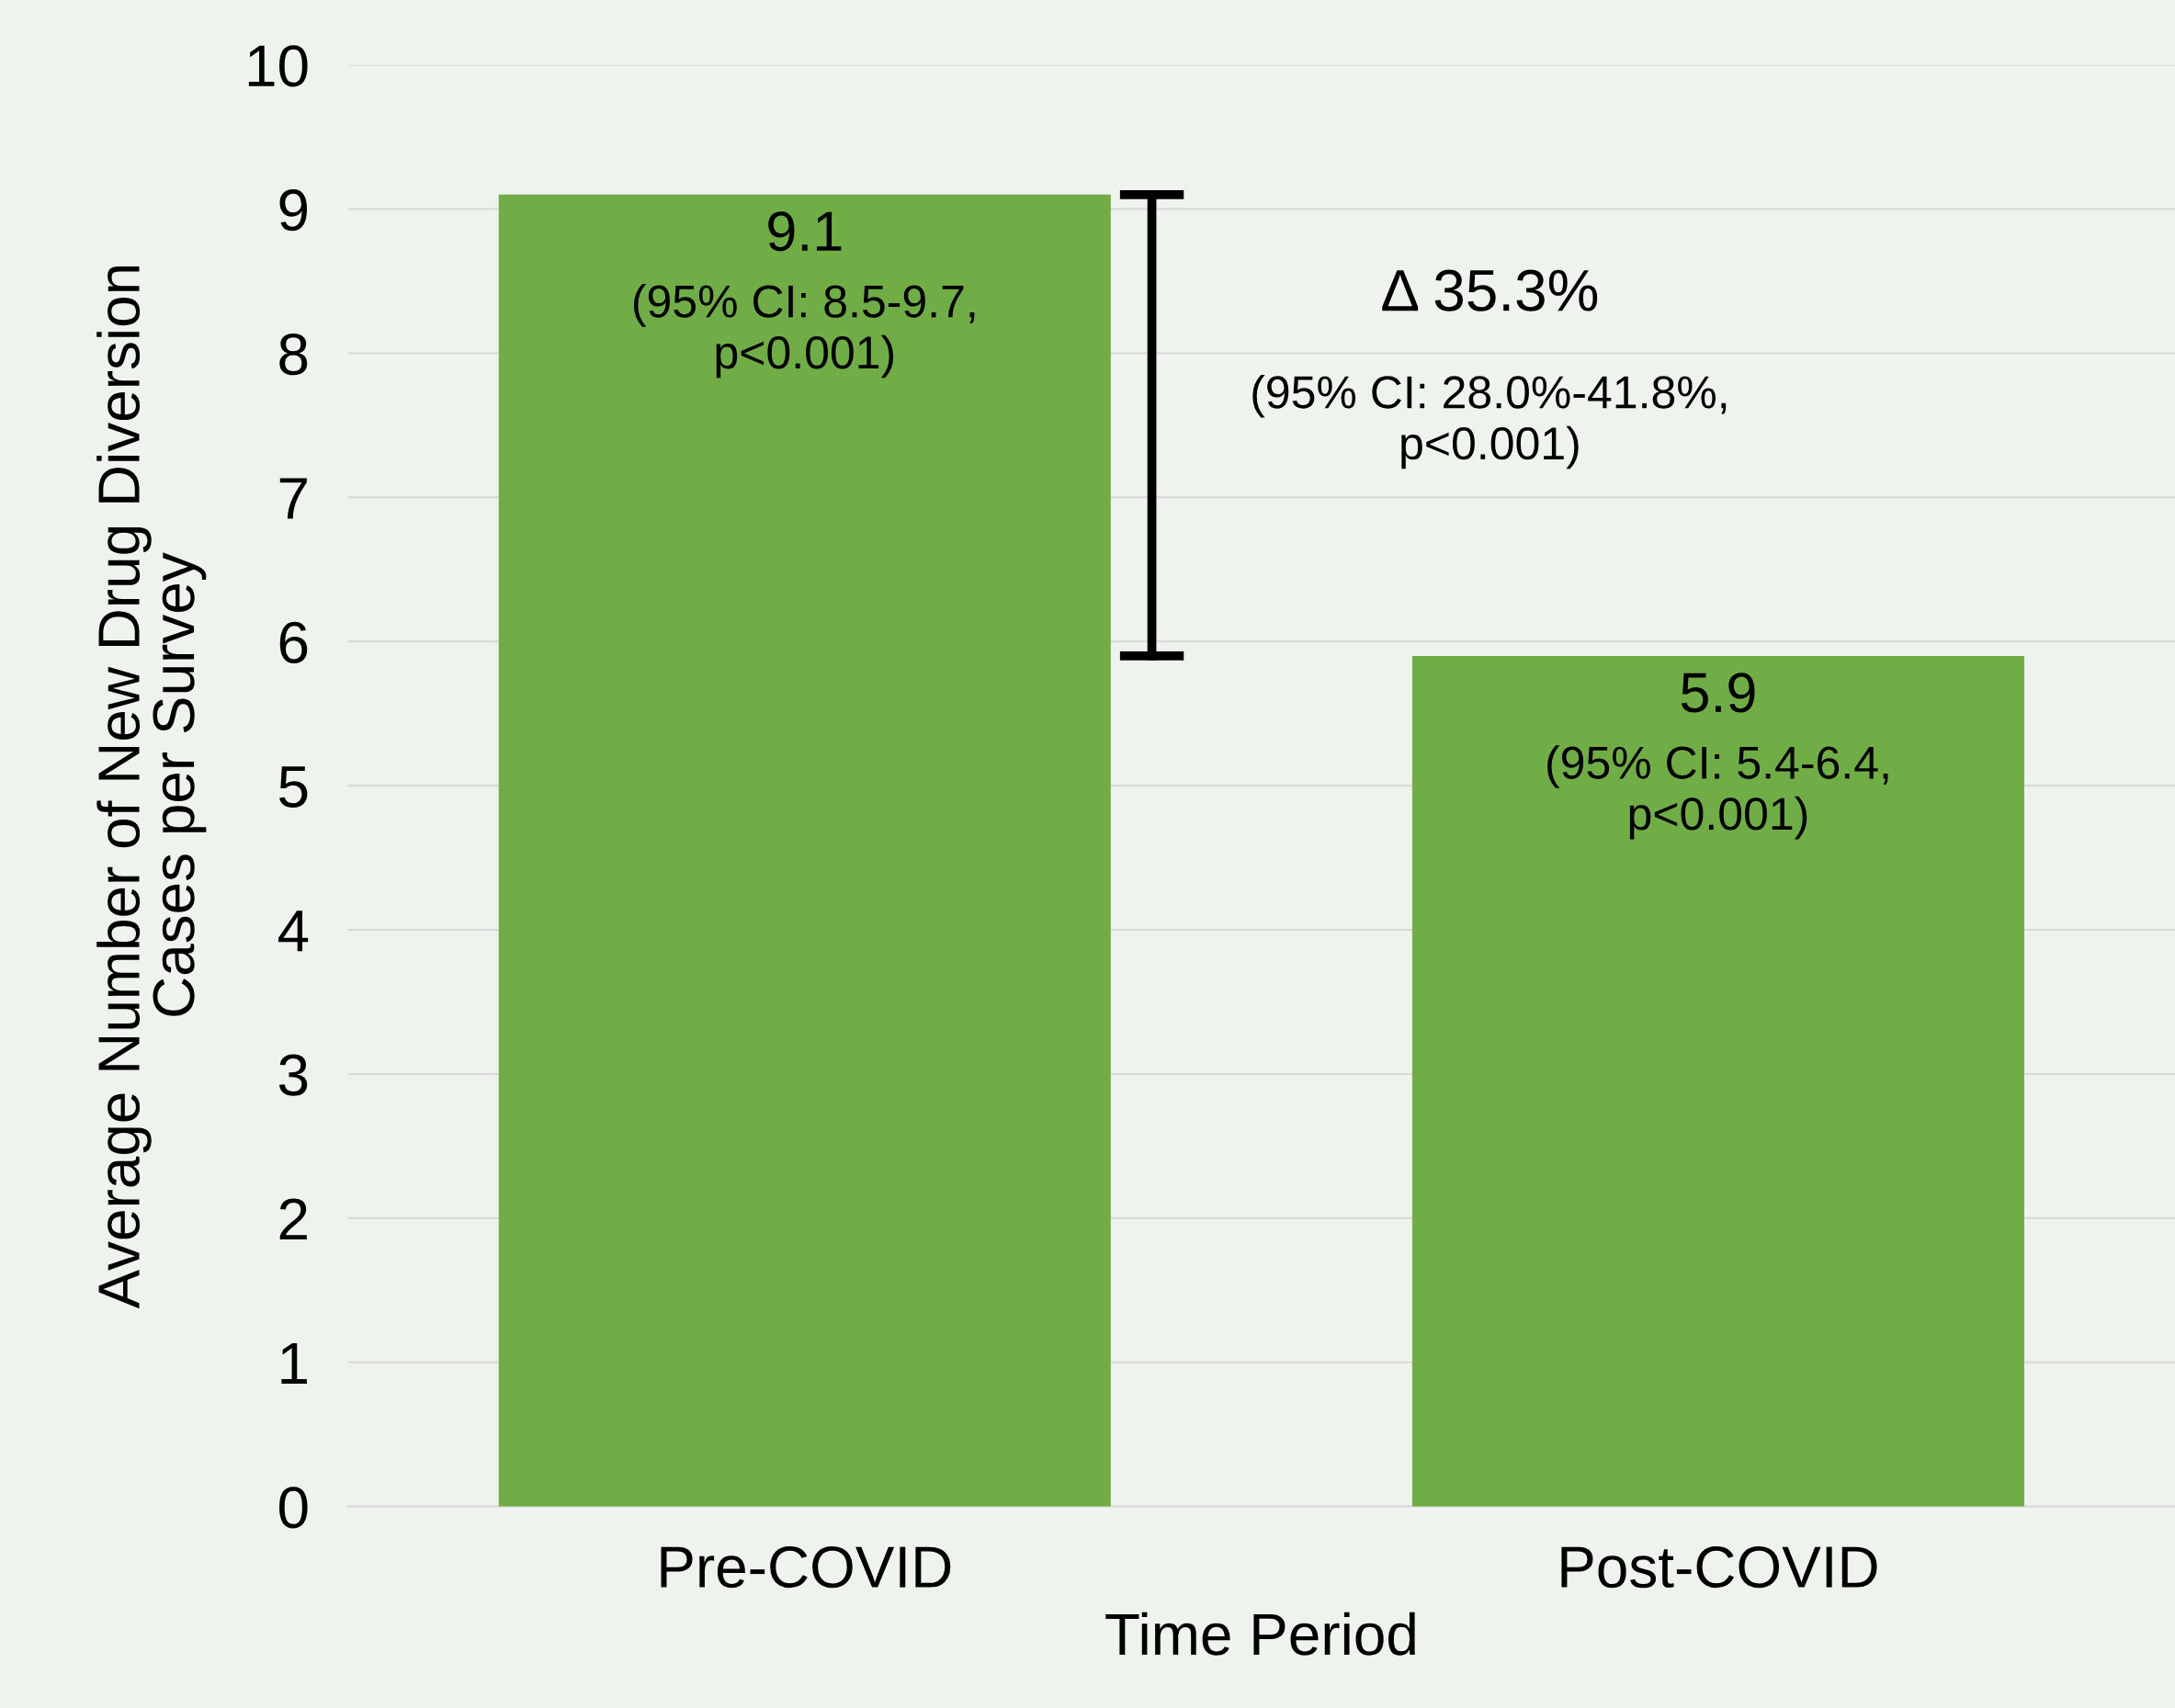 This screenshot has width=2175, height=1708. What do you see at coordinates (1718, 693) in the screenshot?
I see `data-label: 5.9` at bounding box center [1718, 693].